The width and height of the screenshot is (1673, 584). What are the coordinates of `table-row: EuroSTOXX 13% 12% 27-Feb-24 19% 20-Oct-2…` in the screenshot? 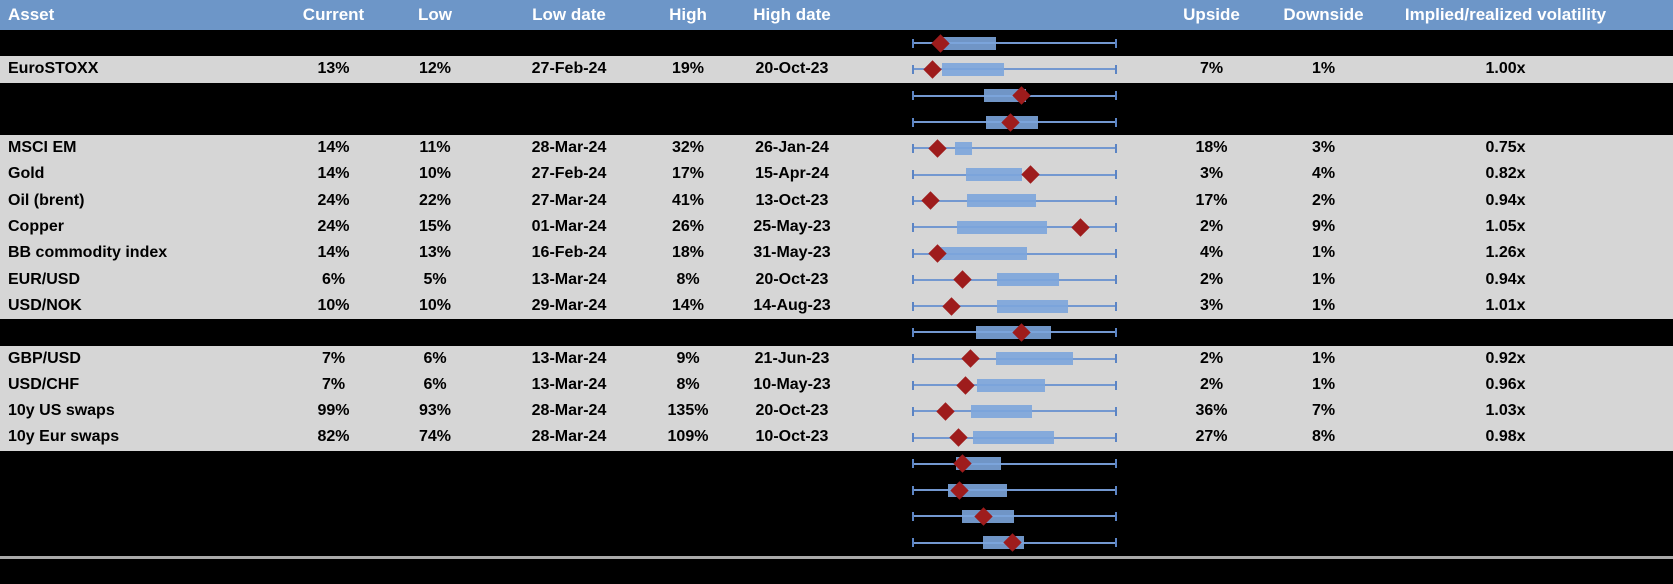 It's located at (836, 69).